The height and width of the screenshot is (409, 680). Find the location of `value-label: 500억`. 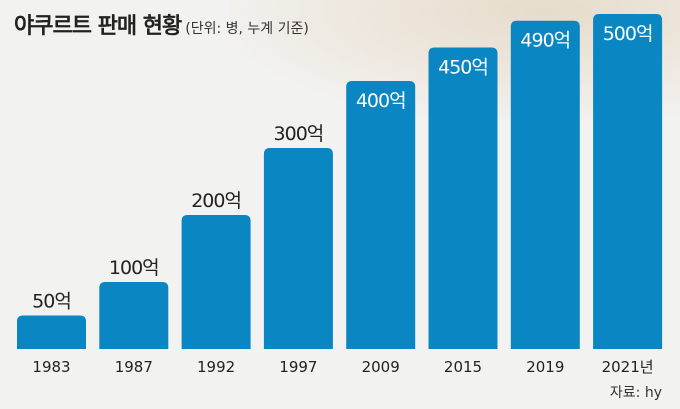

value-label: 500억 is located at coordinates (628, 34).